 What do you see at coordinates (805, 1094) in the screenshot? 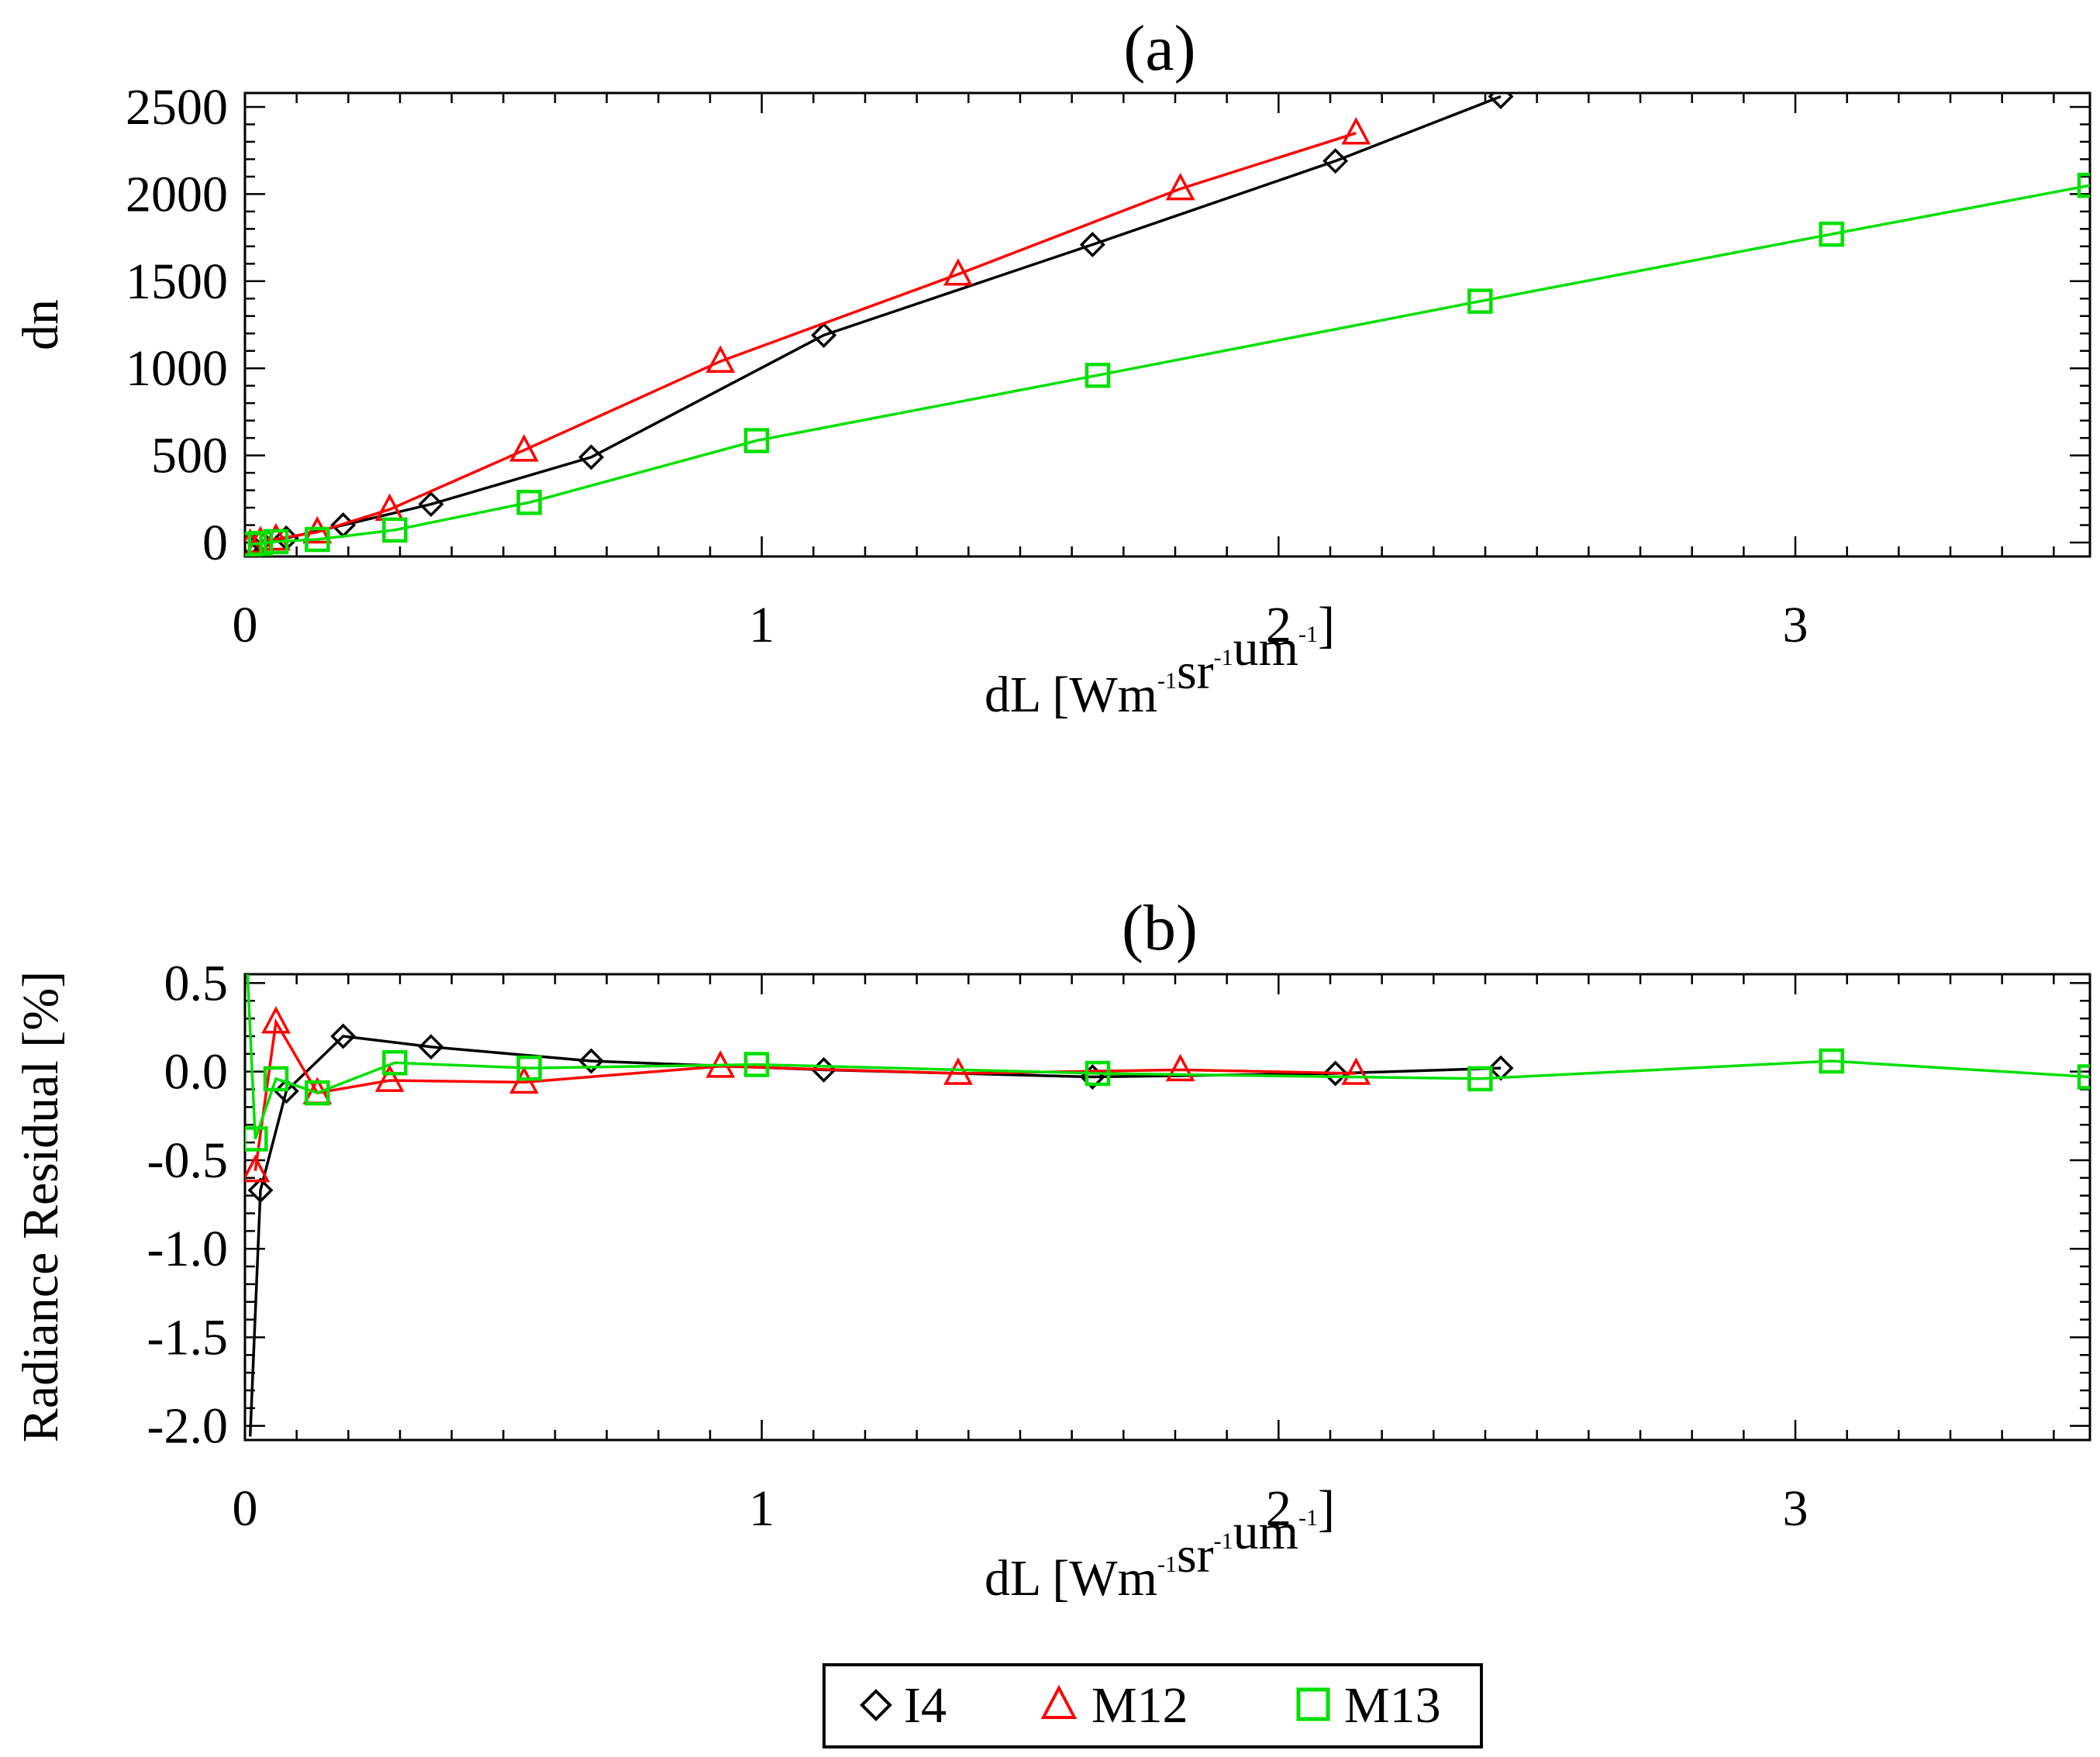
I see `series-line-m12` at bounding box center [805, 1094].